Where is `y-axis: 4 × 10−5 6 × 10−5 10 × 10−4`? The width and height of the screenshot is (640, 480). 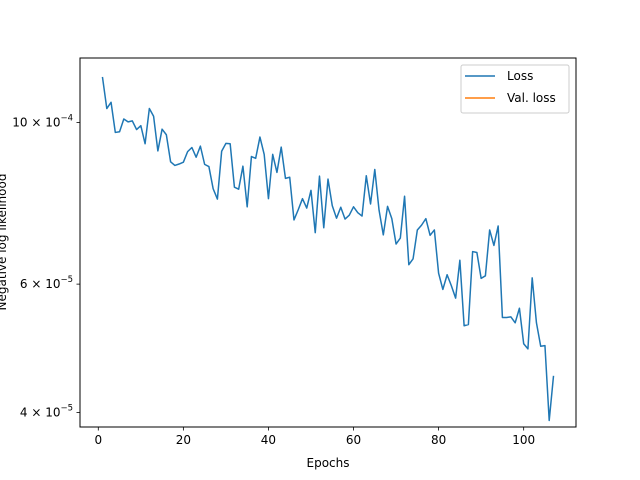 y-axis: 4 × 10−5 6 × 10−5 10 × 10−4 is located at coordinates (46, 266).